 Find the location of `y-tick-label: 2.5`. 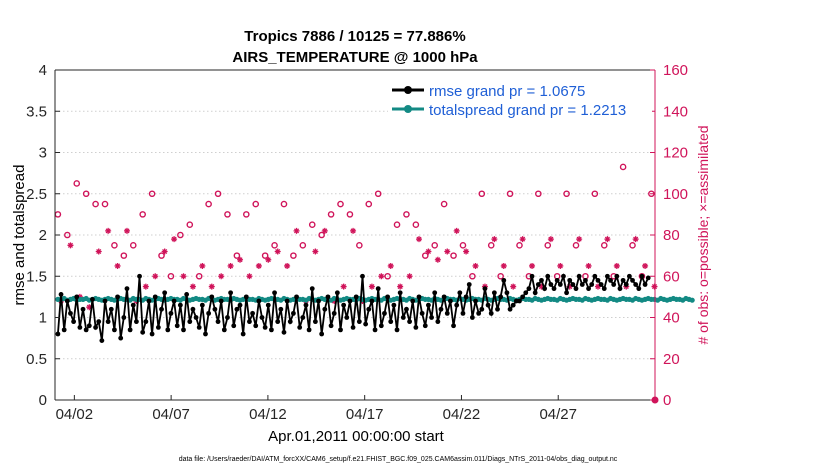

y-tick-label: 2.5 is located at coordinates (36, 194).